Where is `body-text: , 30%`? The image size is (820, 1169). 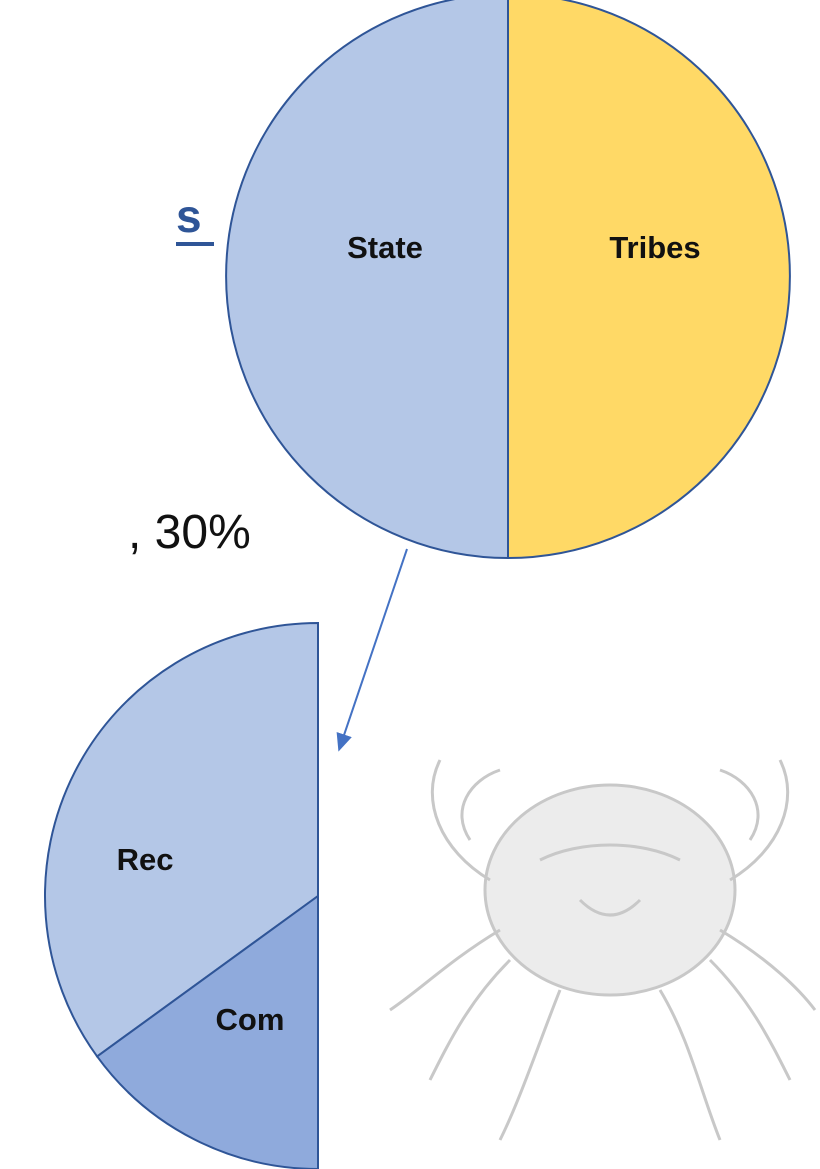
body-text: , 30% is located at coordinates (189, 532).